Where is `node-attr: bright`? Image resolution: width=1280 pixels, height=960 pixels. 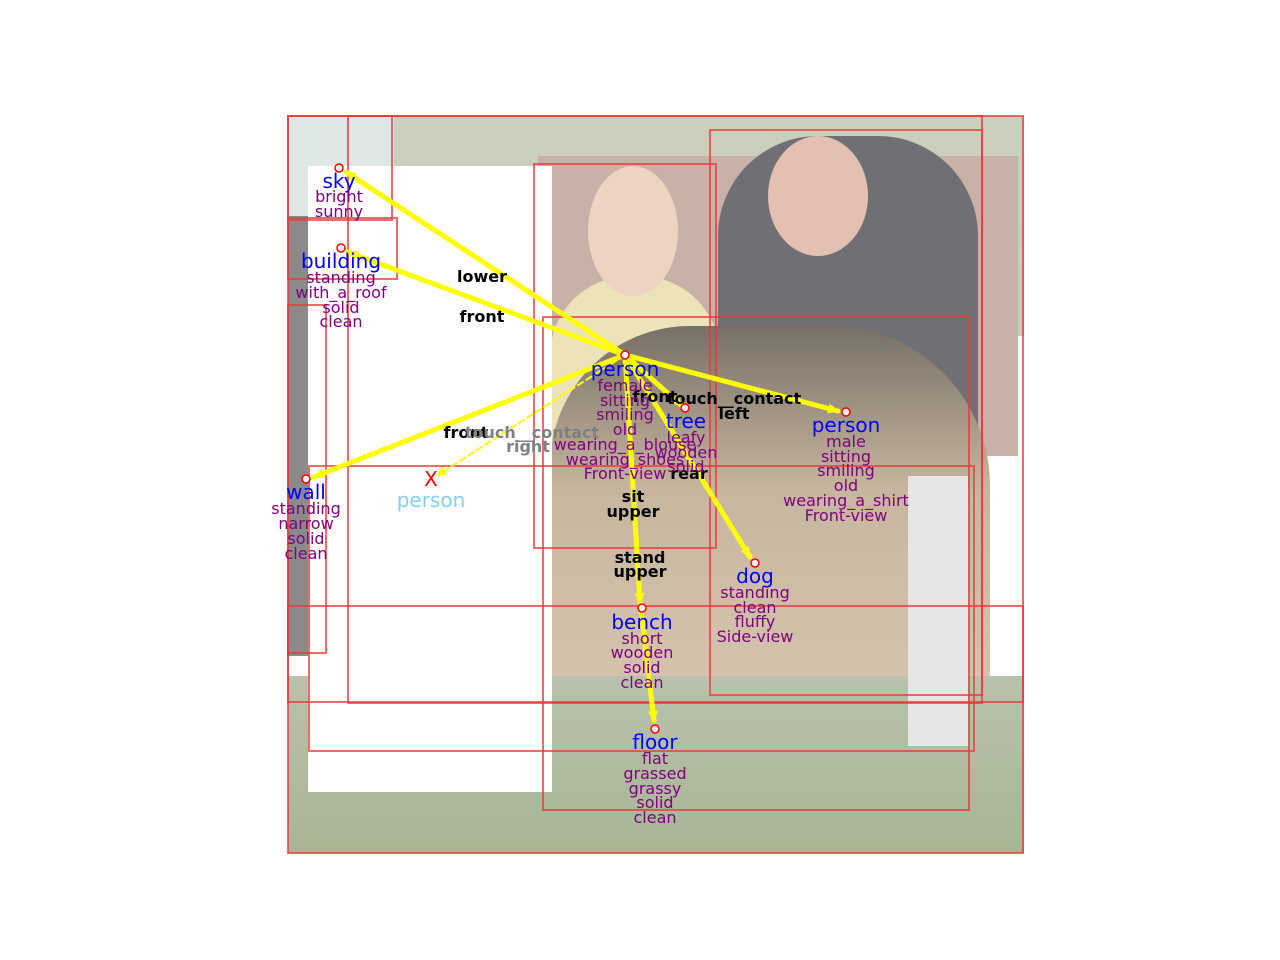
node-attr: bright is located at coordinates (339, 196).